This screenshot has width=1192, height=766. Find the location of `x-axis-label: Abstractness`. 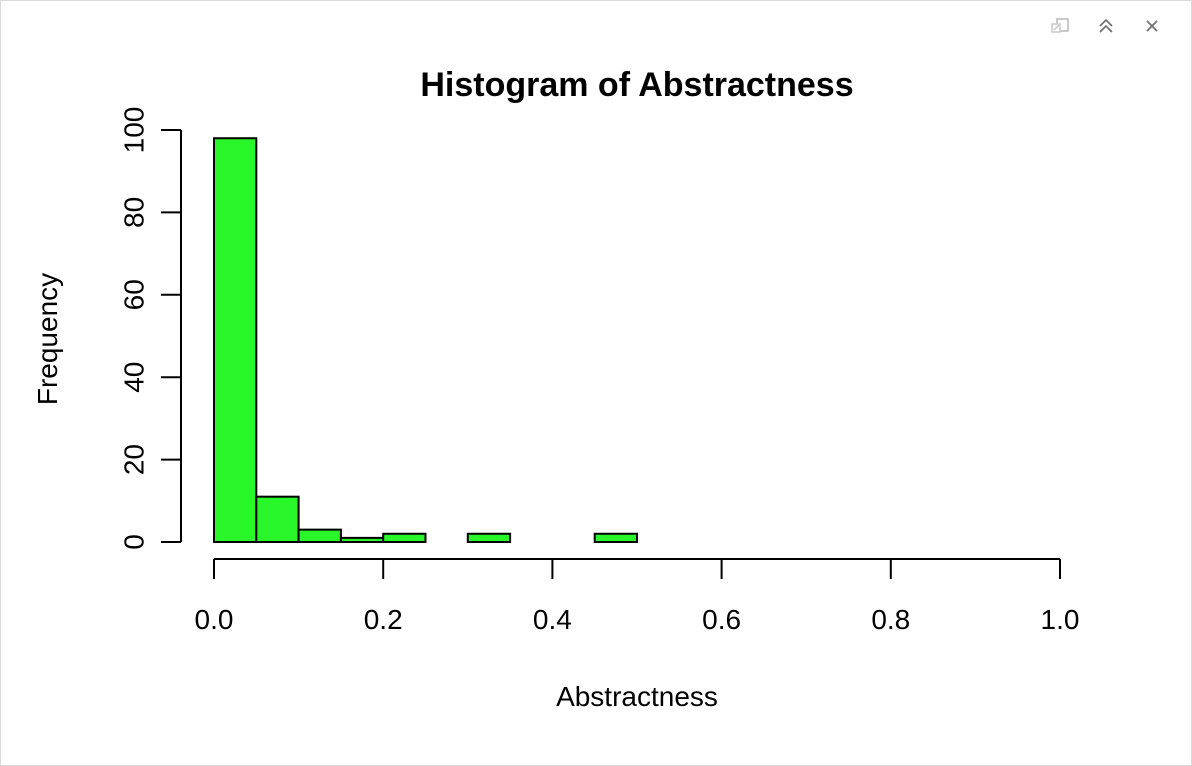

x-axis-label: Abstractness is located at coordinates (637, 696).